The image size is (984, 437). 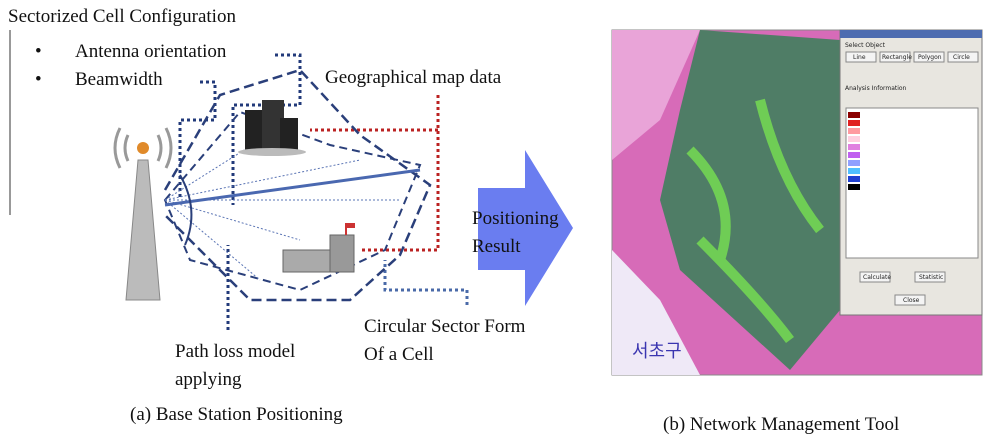 I want to click on button-label: Close, so click(x=911, y=300).